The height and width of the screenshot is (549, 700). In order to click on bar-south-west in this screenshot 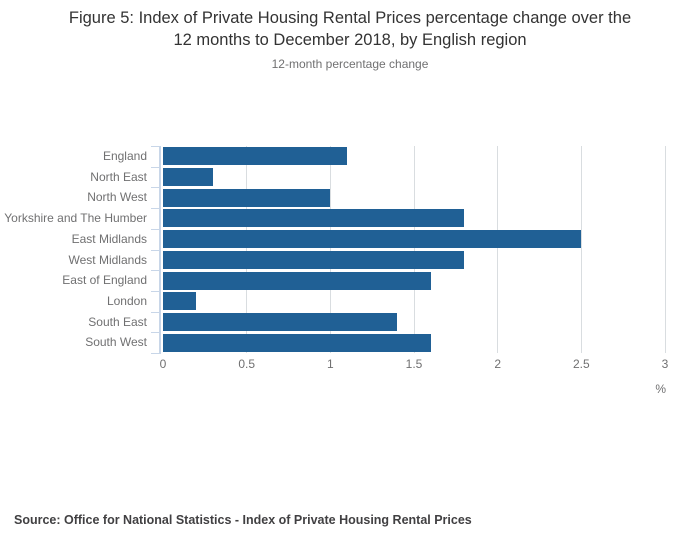, I will do `click(297, 342)`.